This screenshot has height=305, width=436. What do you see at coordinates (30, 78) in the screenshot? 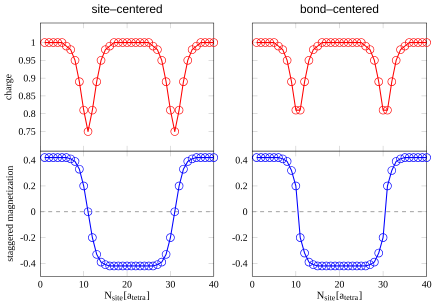
I see `y-tick-label: 0.9` at bounding box center [30, 78].